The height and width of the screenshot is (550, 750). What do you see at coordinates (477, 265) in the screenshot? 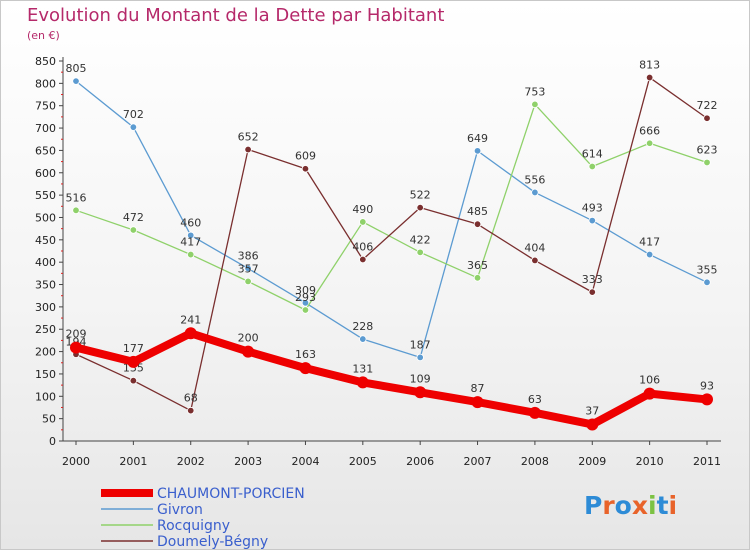
I see `data-label: 365` at bounding box center [477, 265].